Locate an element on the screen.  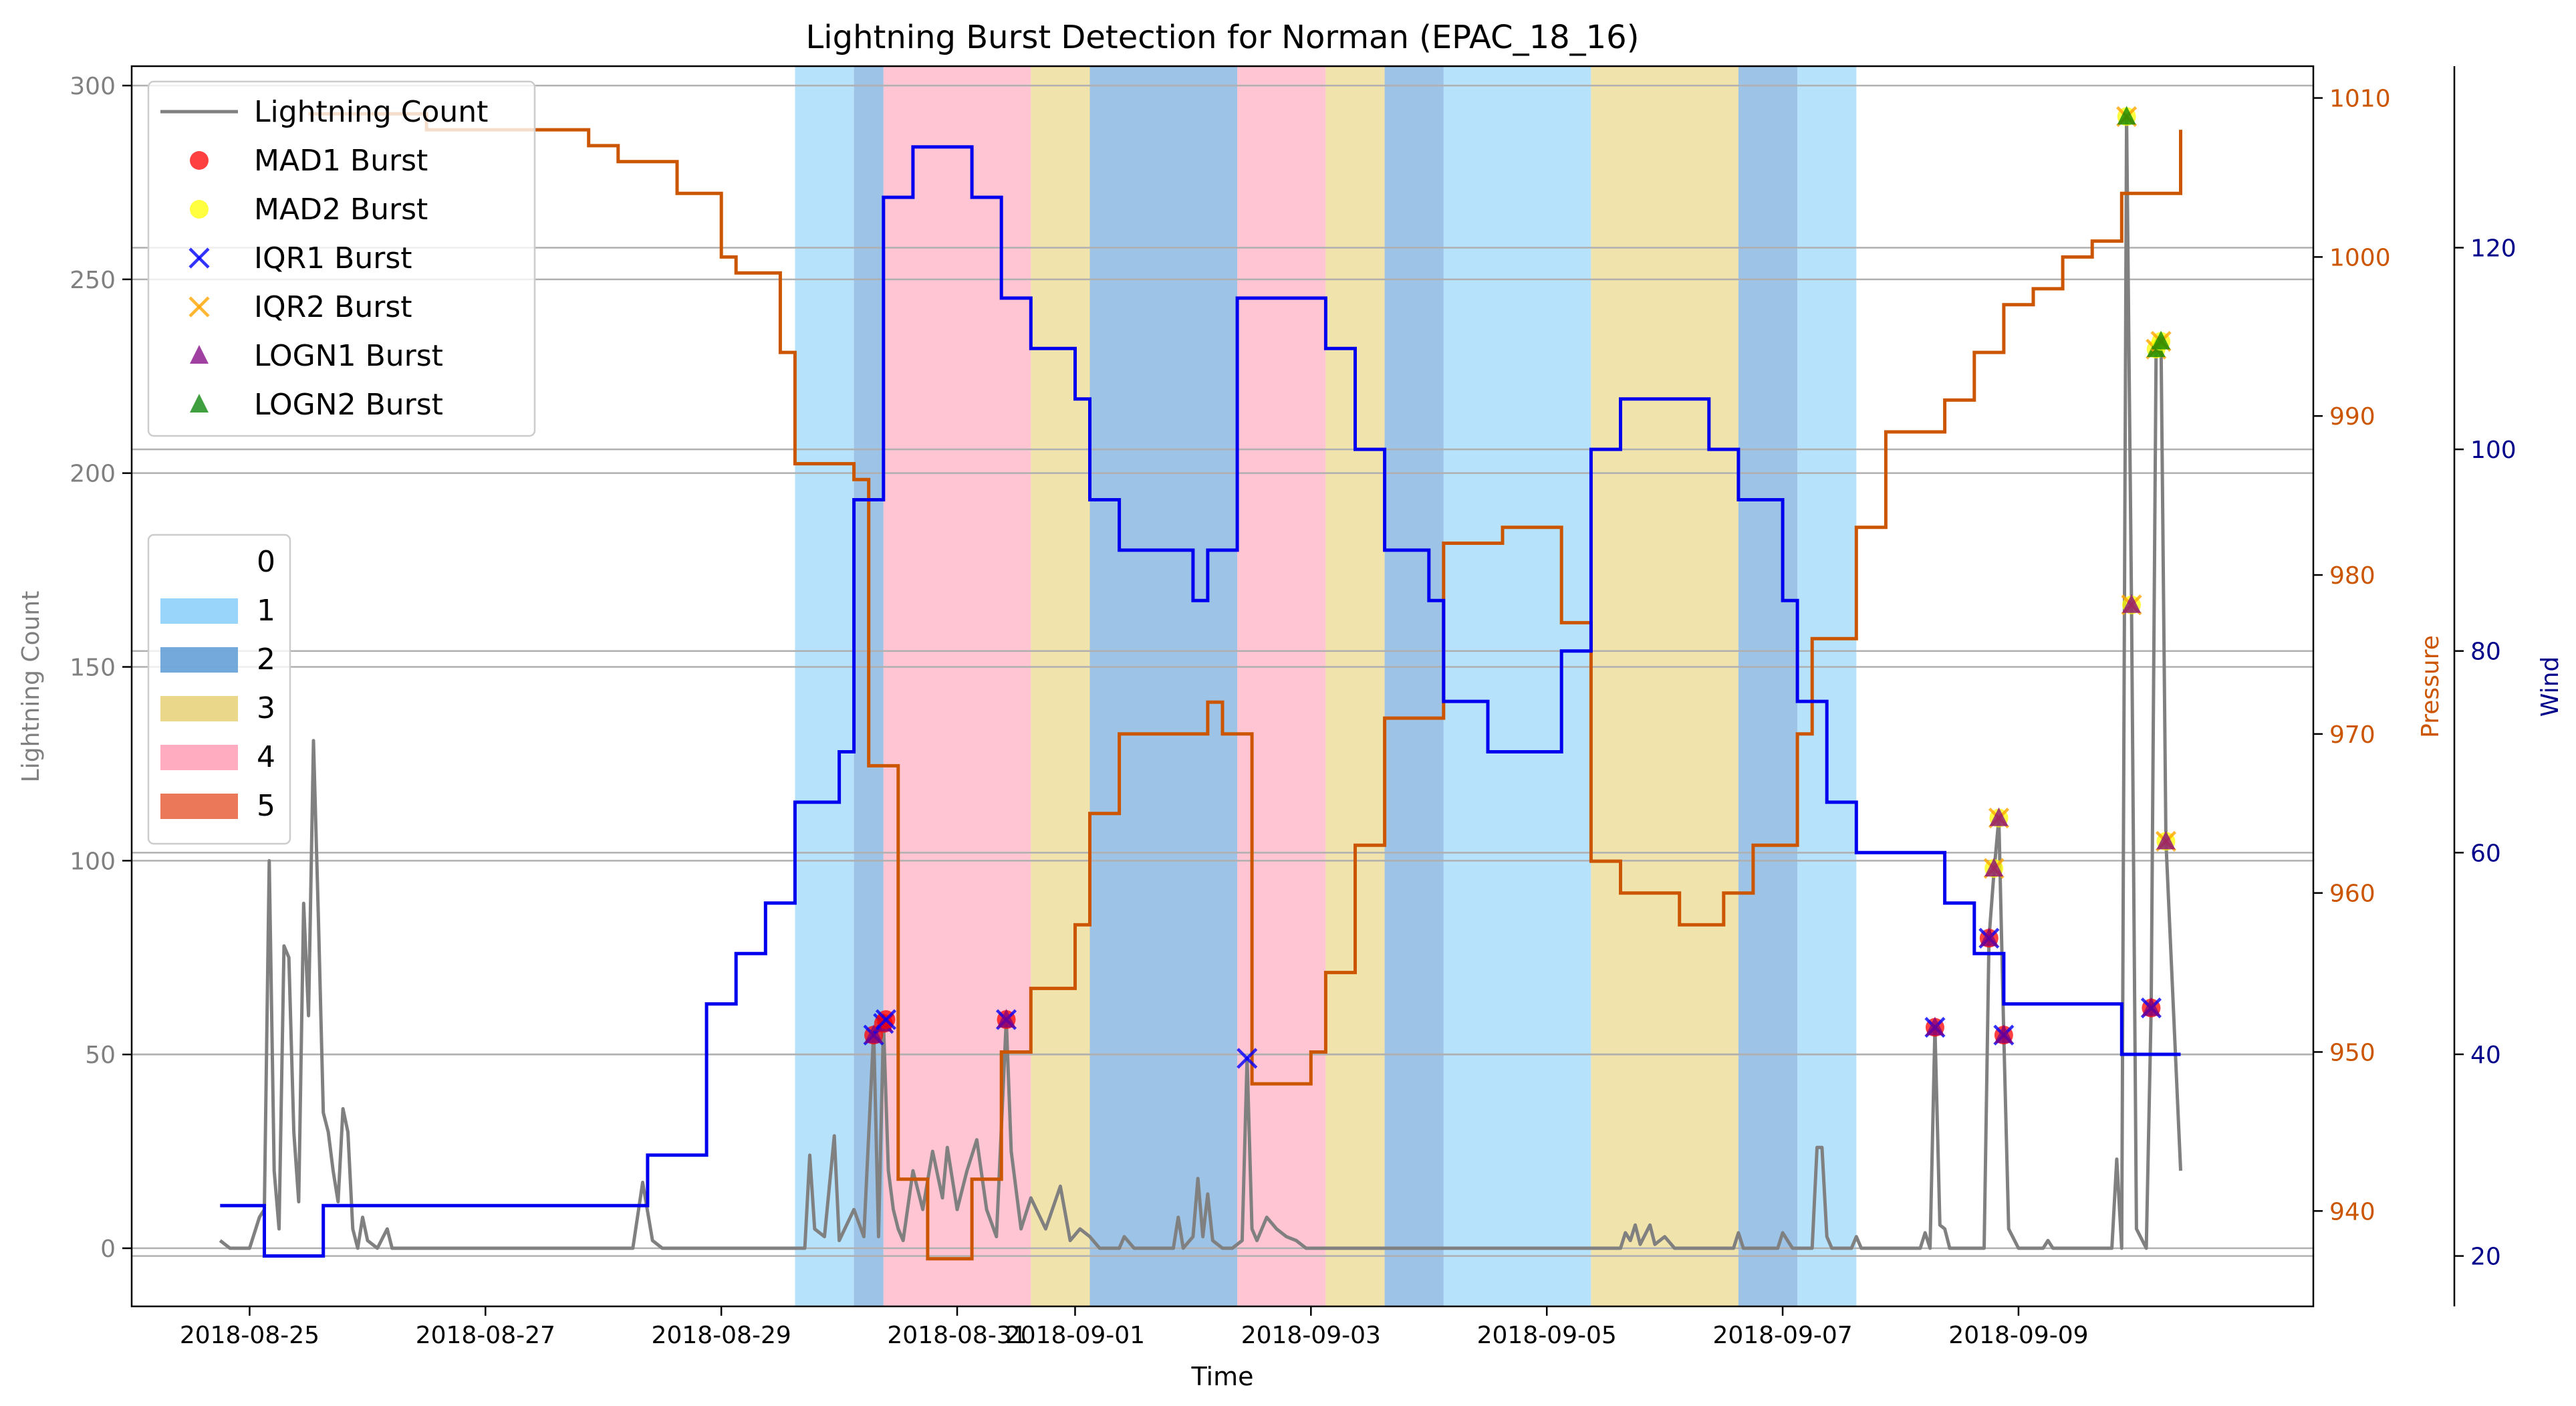
legend-label-category: 3 is located at coordinates (266, 708).